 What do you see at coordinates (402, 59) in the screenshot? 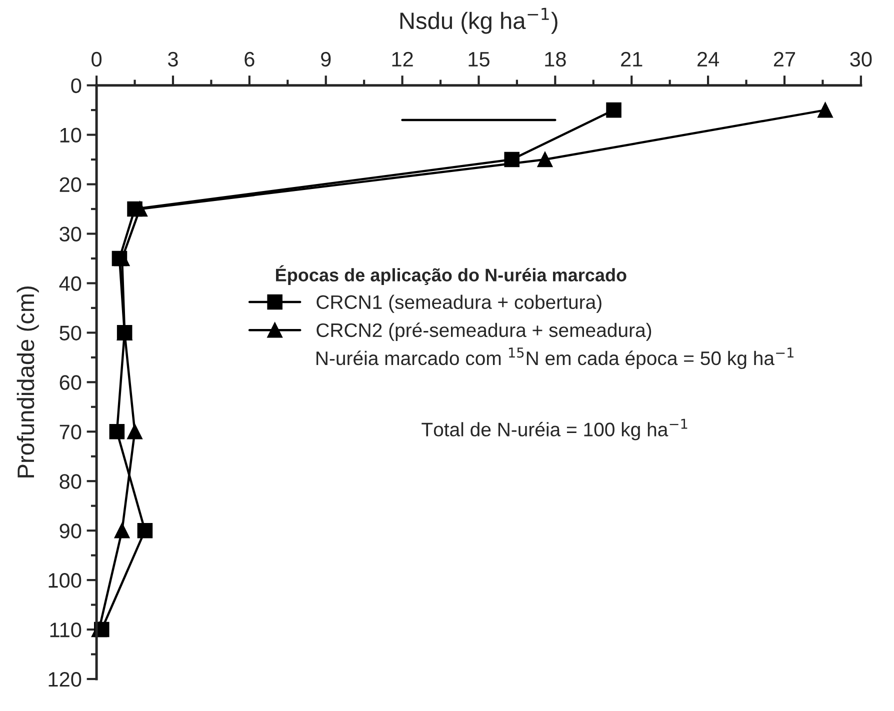
I see `x-tick-label: 12` at bounding box center [402, 59].